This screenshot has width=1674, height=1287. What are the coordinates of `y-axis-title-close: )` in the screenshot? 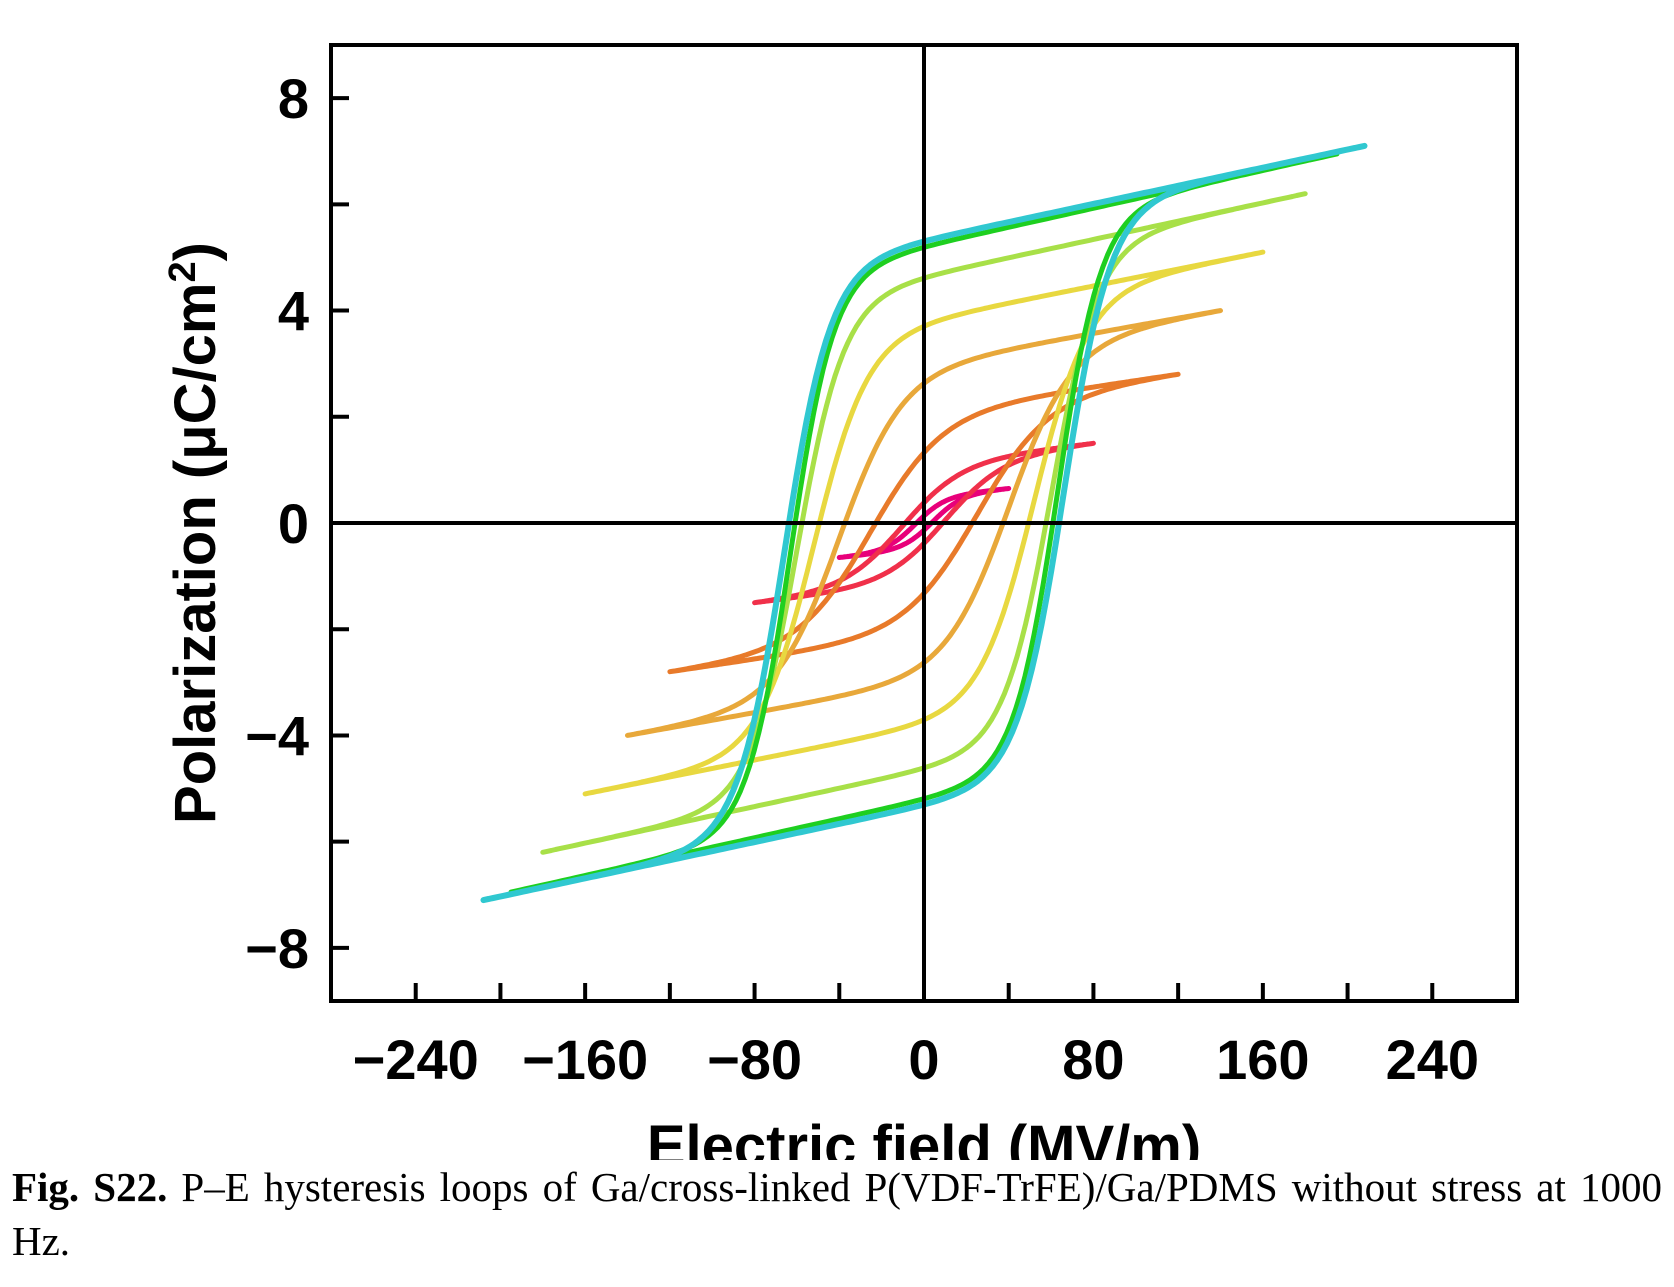 It's located at (195, 251).